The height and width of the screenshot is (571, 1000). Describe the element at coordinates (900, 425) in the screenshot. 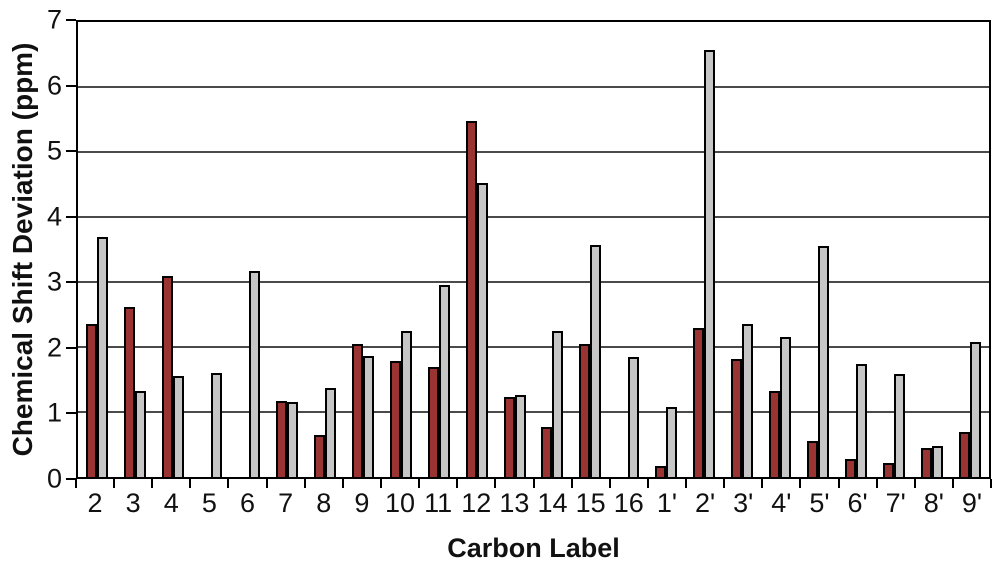

I see `bar-light-gray-7'` at that location.